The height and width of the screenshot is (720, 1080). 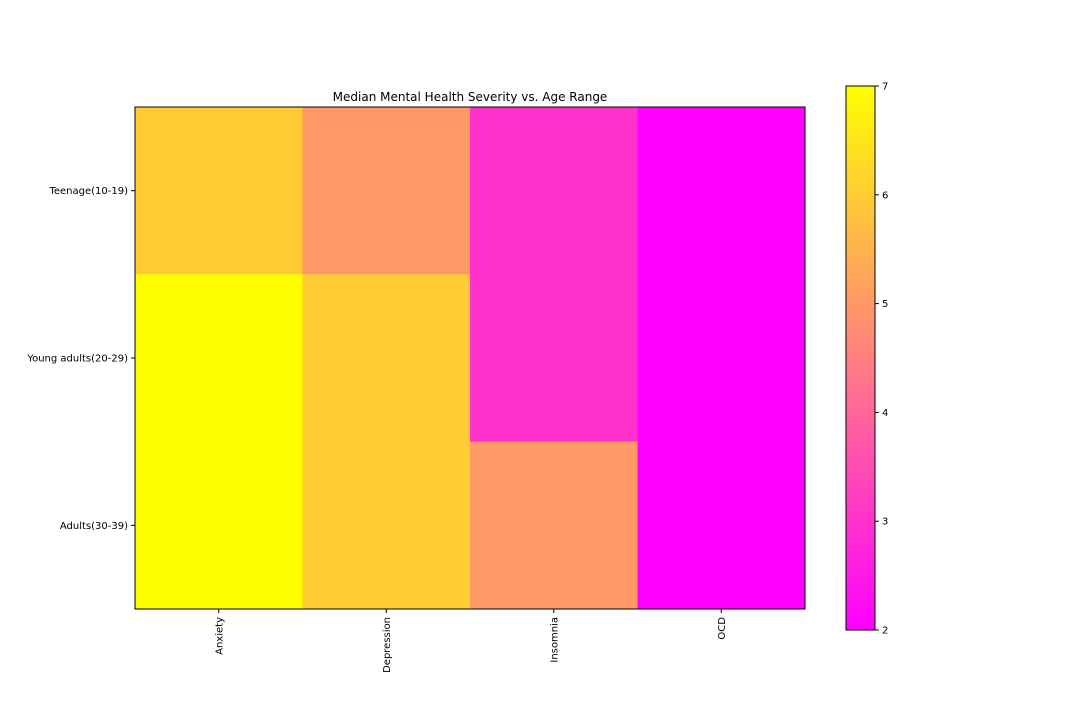 What do you see at coordinates (885, 522) in the screenshot?
I see `colorbar-tick-label: 3` at bounding box center [885, 522].